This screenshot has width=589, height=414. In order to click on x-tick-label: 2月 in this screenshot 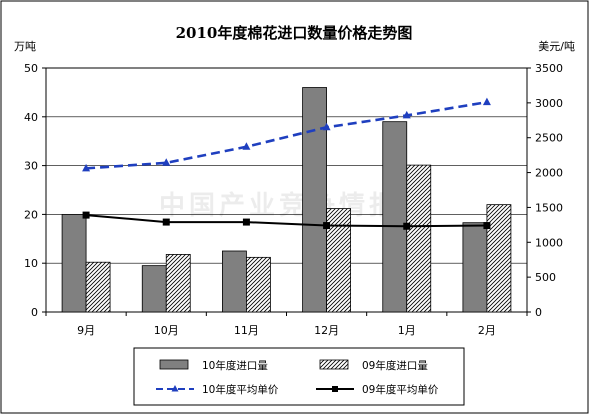, I will do `click(487, 330)`.